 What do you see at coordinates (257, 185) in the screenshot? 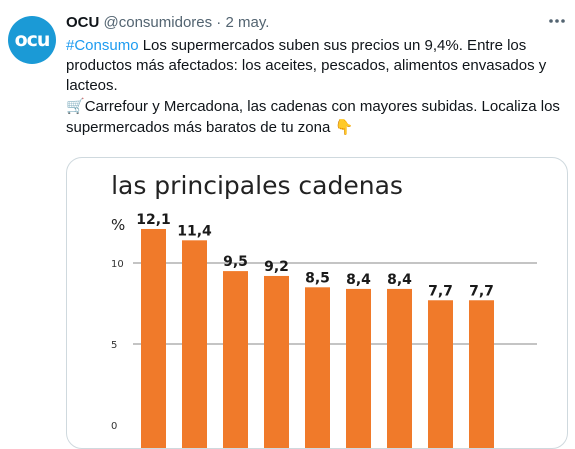
I see `chart-title: las principales cadenas` at bounding box center [257, 185].